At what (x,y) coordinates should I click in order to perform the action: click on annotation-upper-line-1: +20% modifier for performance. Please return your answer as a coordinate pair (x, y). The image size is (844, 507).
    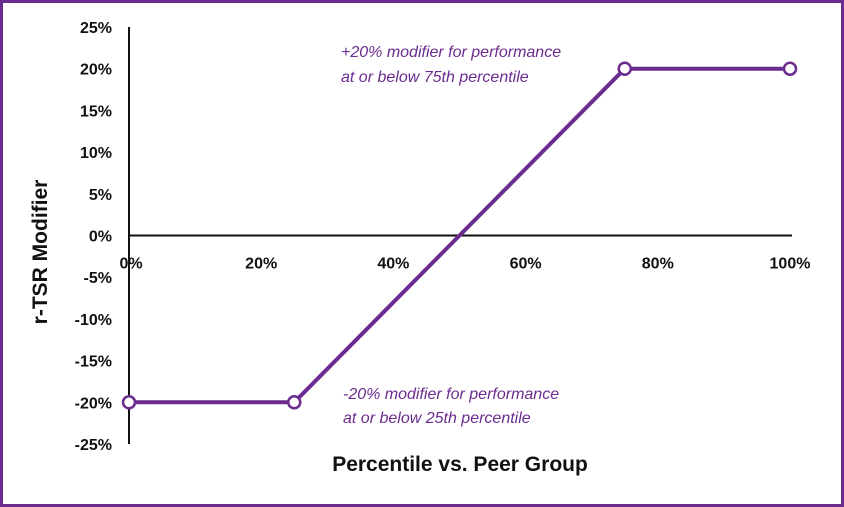
    Looking at the image, I should click on (451, 52).